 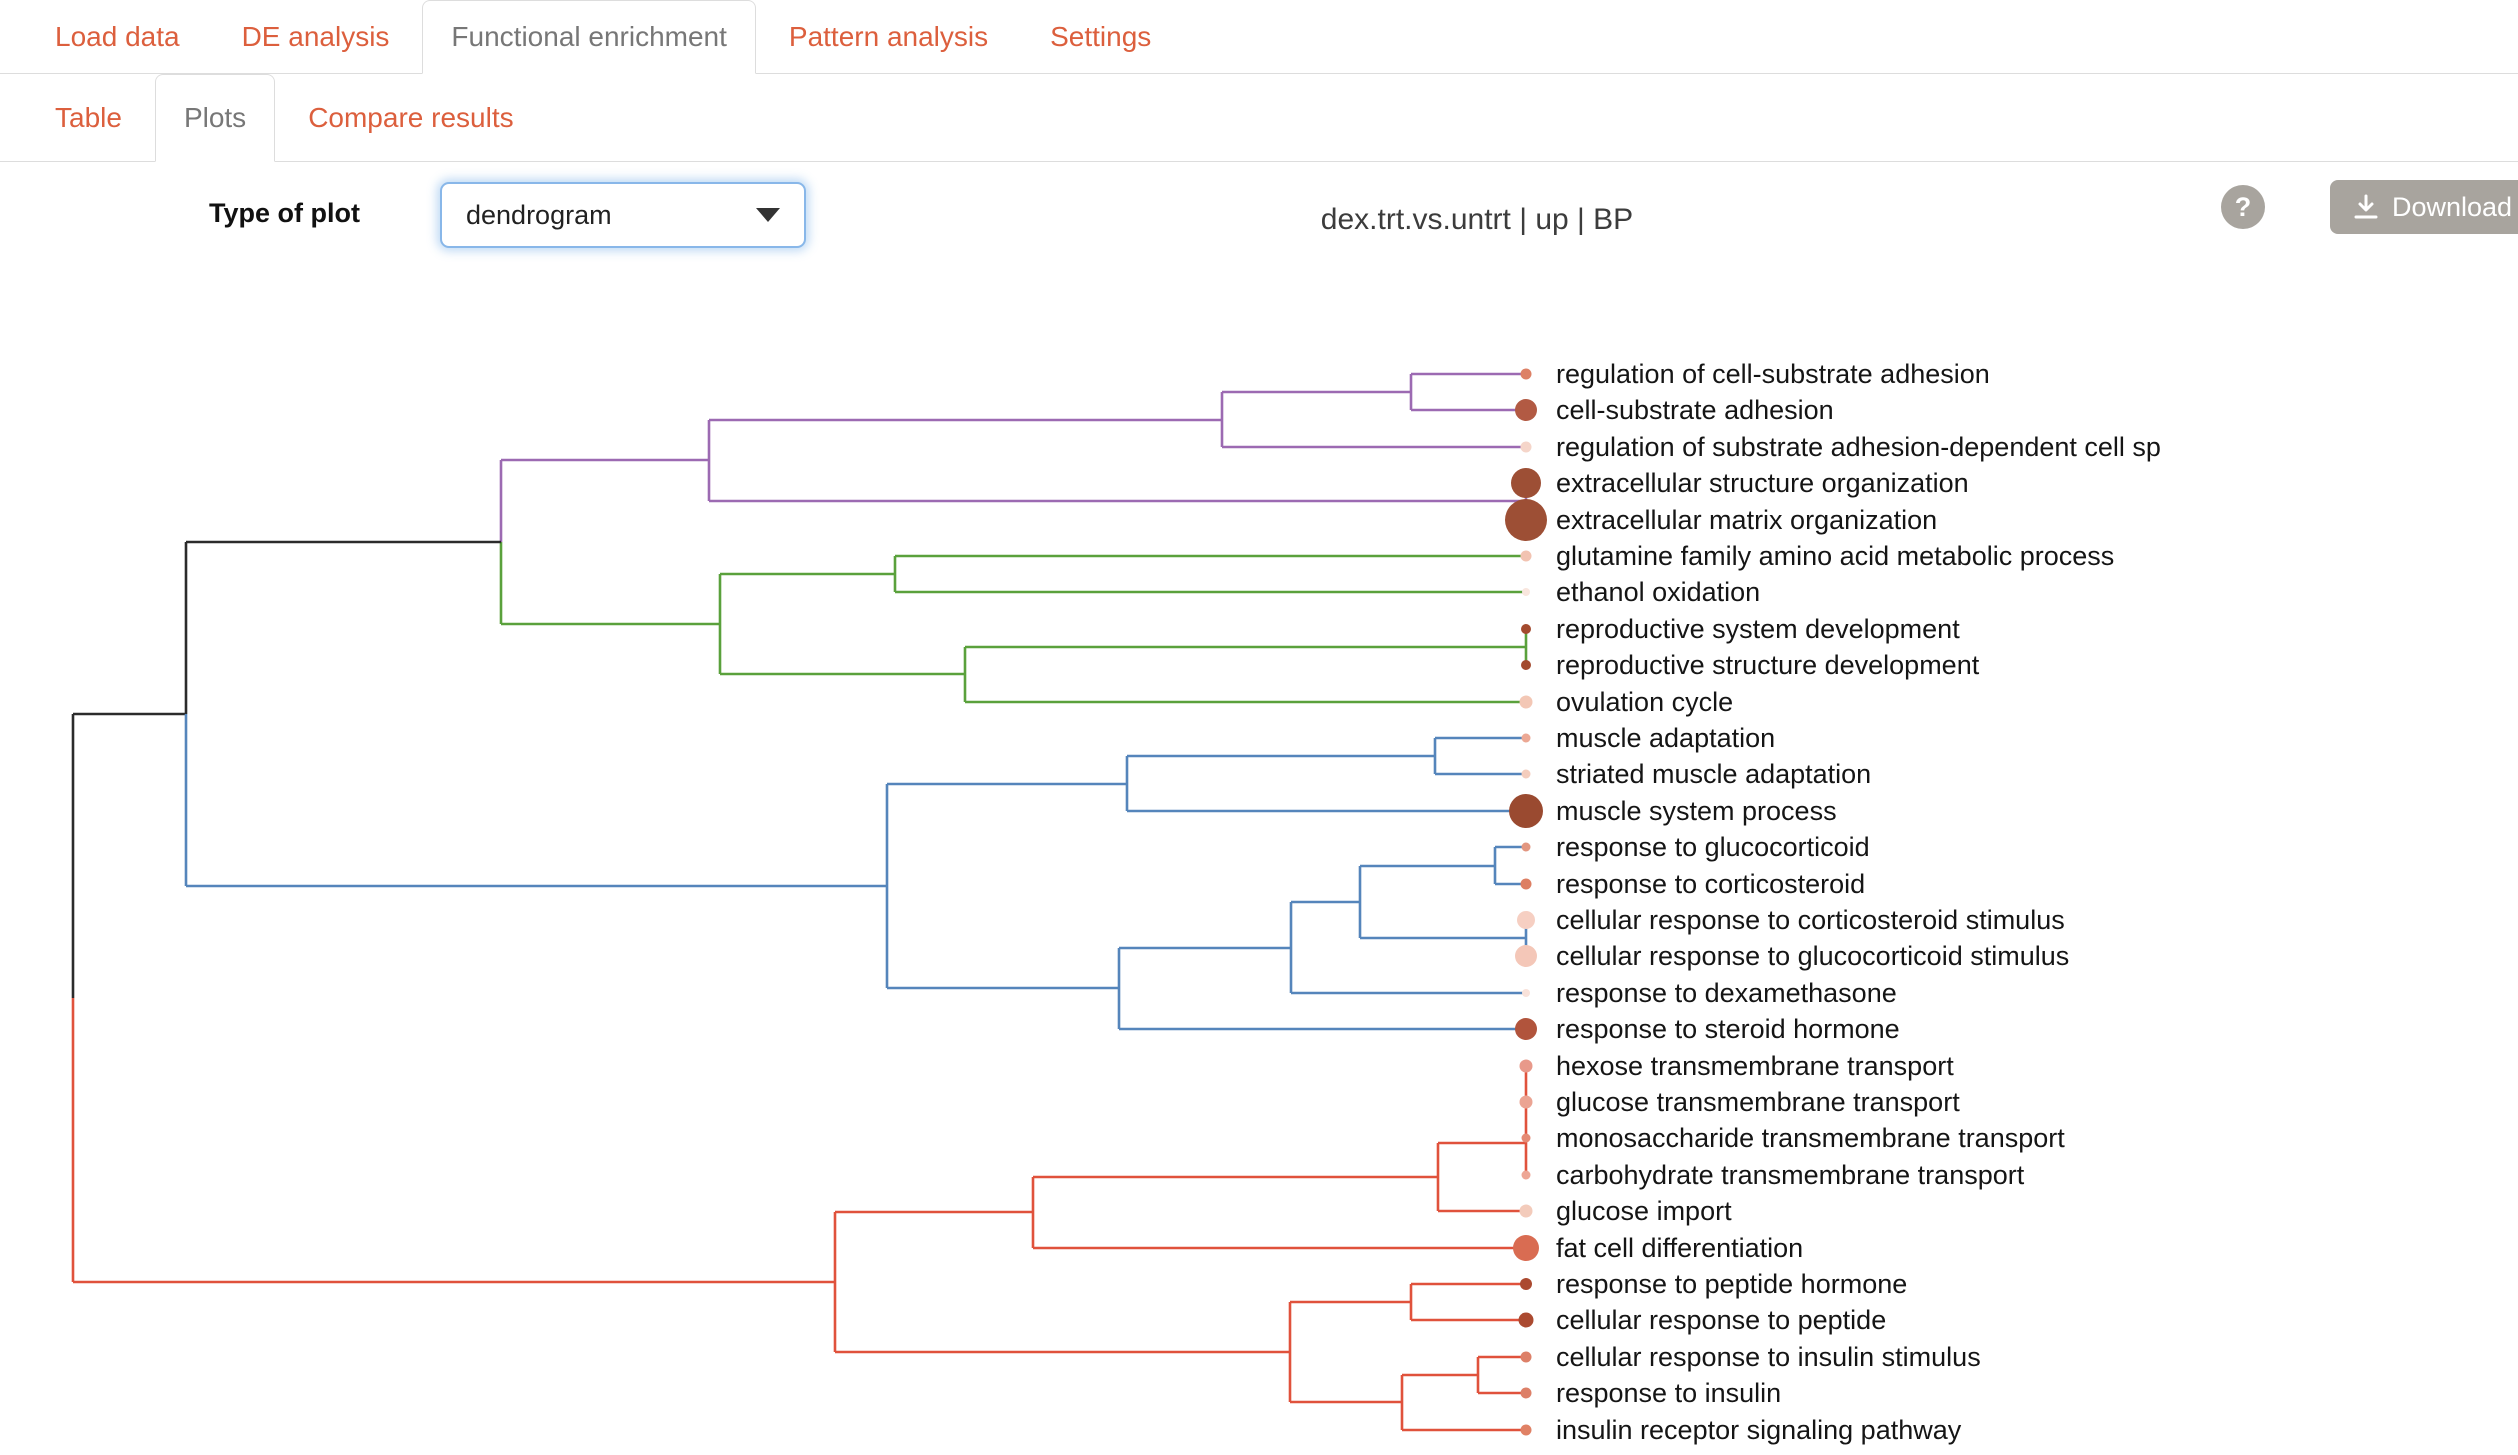 What do you see at coordinates (411, 117) in the screenshot?
I see `tab-compare-results: Compare results` at bounding box center [411, 117].